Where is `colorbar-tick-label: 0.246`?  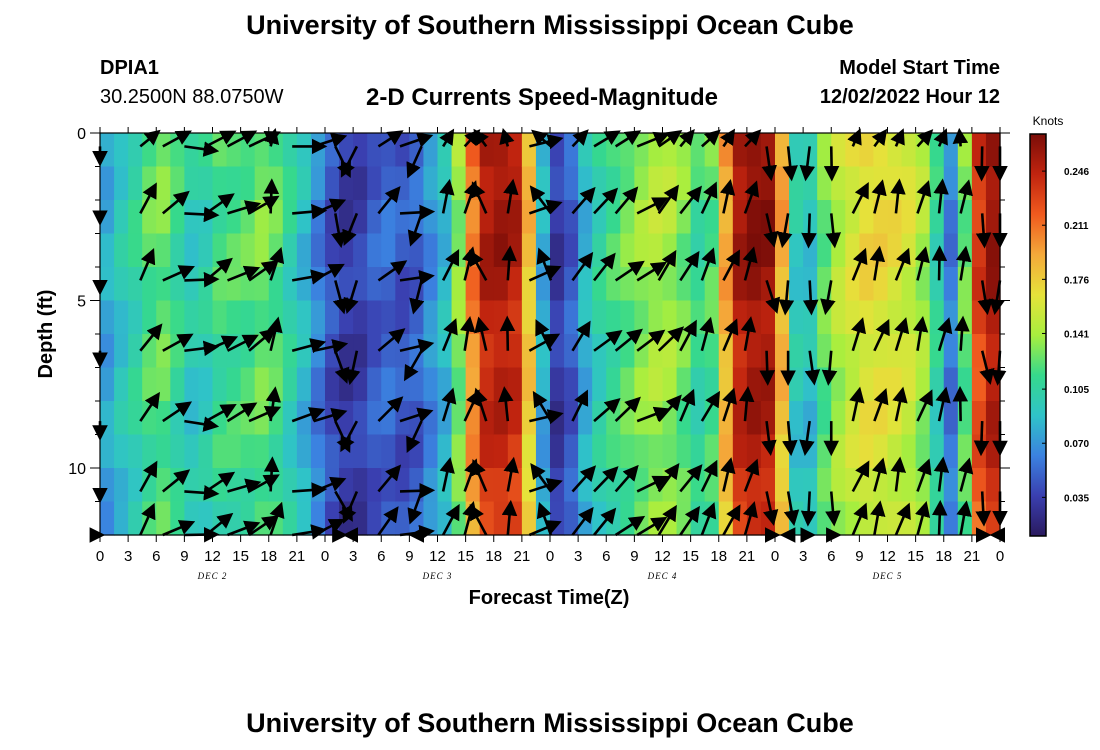
colorbar-tick-label: 0.246 is located at coordinates (1076, 172).